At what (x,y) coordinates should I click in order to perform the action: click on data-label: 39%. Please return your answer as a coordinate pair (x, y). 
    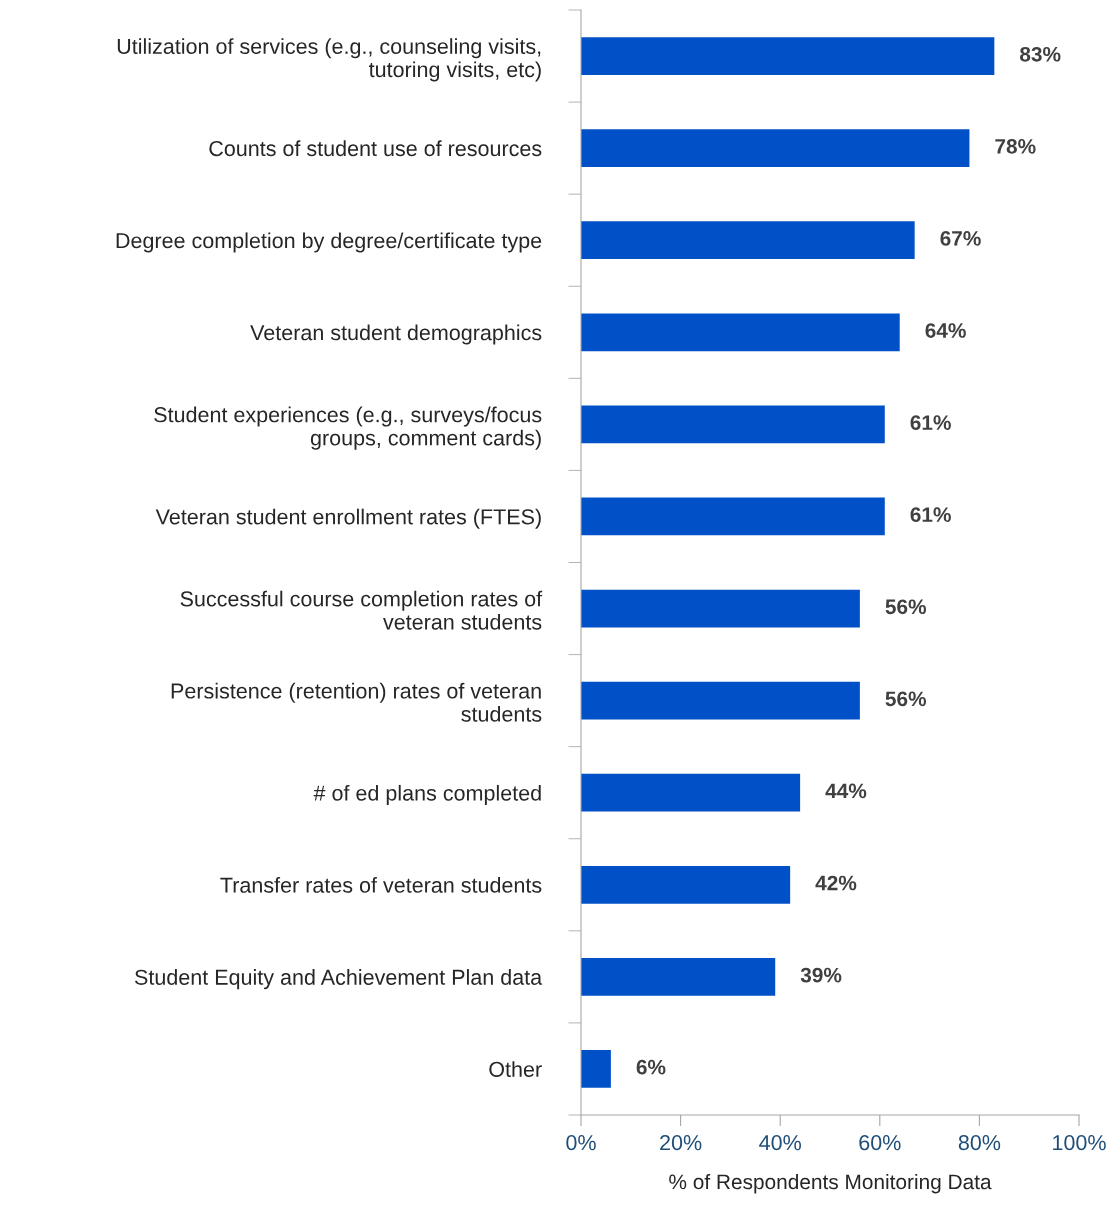
    Looking at the image, I should click on (821, 975).